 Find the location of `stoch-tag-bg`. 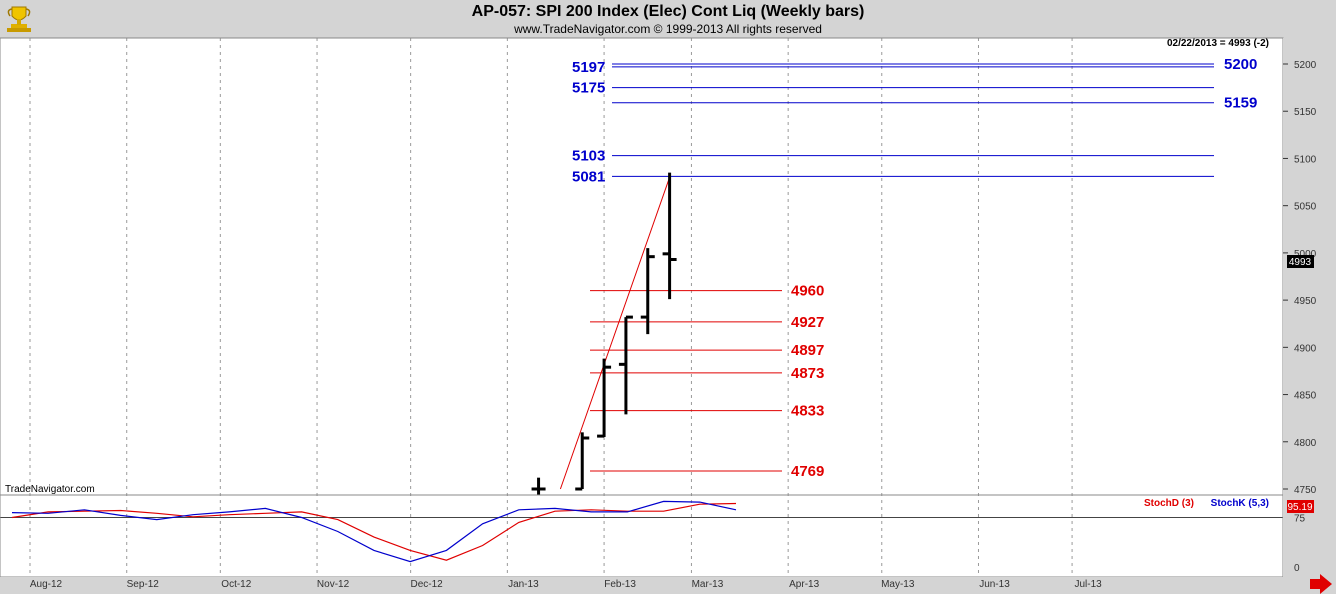

stoch-tag-bg is located at coordinates (1300, 506).